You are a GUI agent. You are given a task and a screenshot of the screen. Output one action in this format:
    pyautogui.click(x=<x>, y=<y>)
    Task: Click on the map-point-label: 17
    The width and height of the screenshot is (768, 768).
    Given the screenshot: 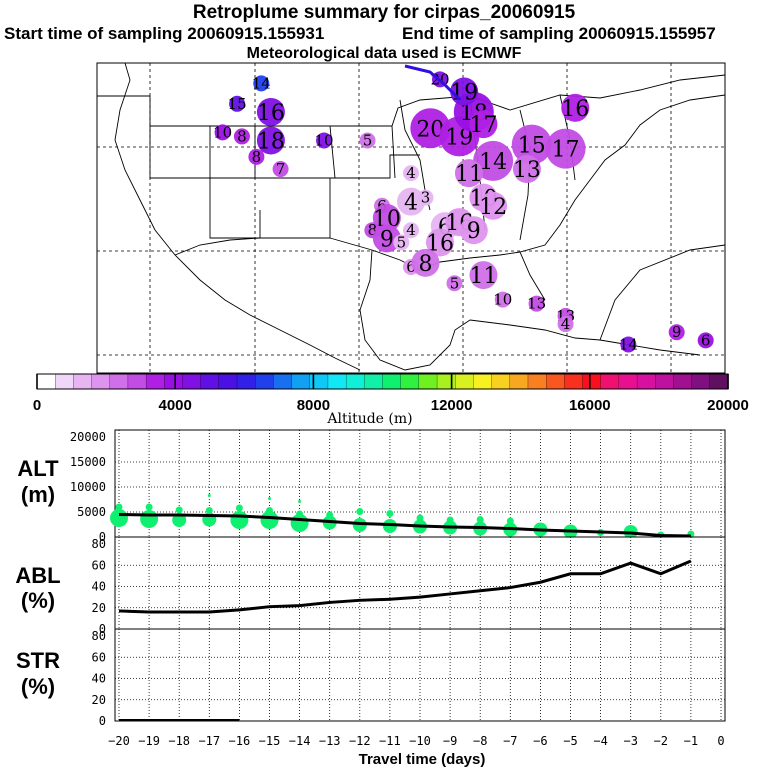 What is the action you would take?
    pyautogui.click(x=566, y=150)
    